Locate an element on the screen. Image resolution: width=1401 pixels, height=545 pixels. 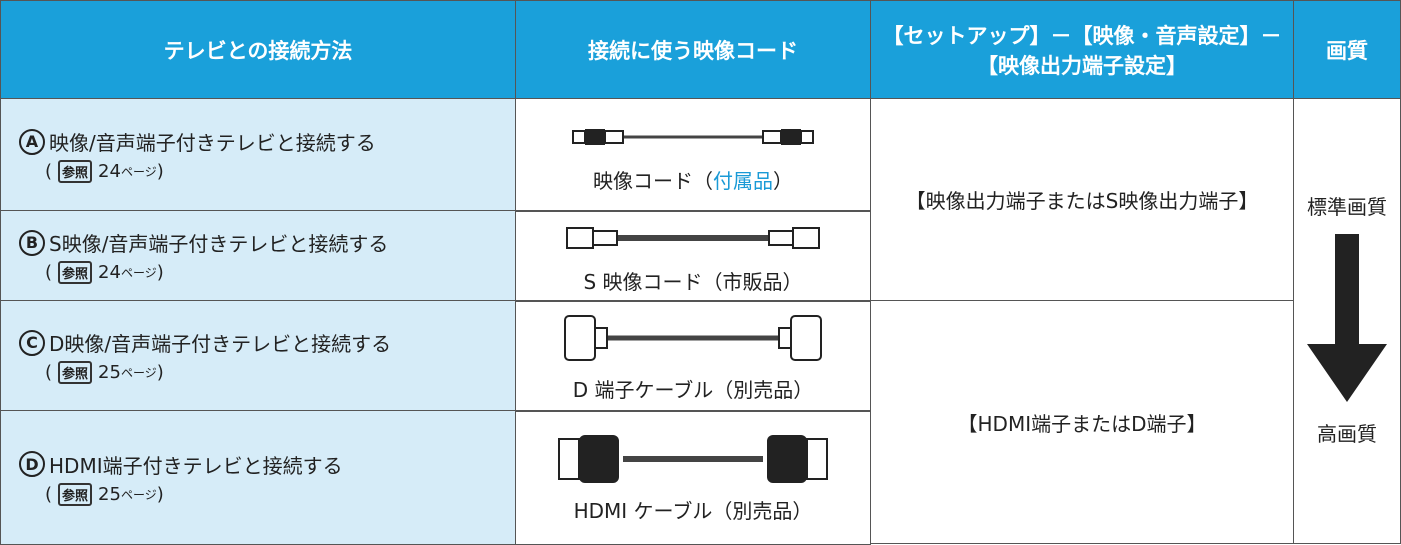
method-cell: B S映像/音声端子付きテレビと接続する (参照 24 ページ) is located at coordinates (258, 256).